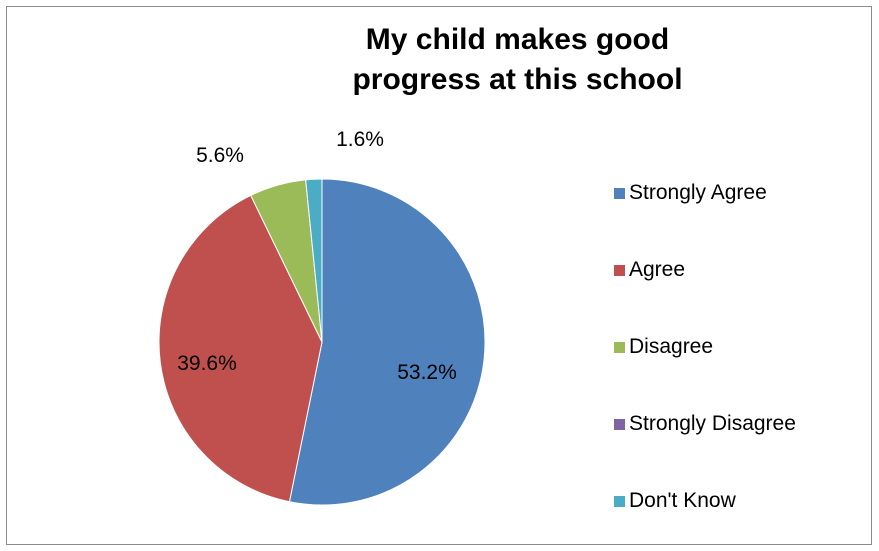  I want to click on data-label-agree: 39.6%, so click(207, 363).